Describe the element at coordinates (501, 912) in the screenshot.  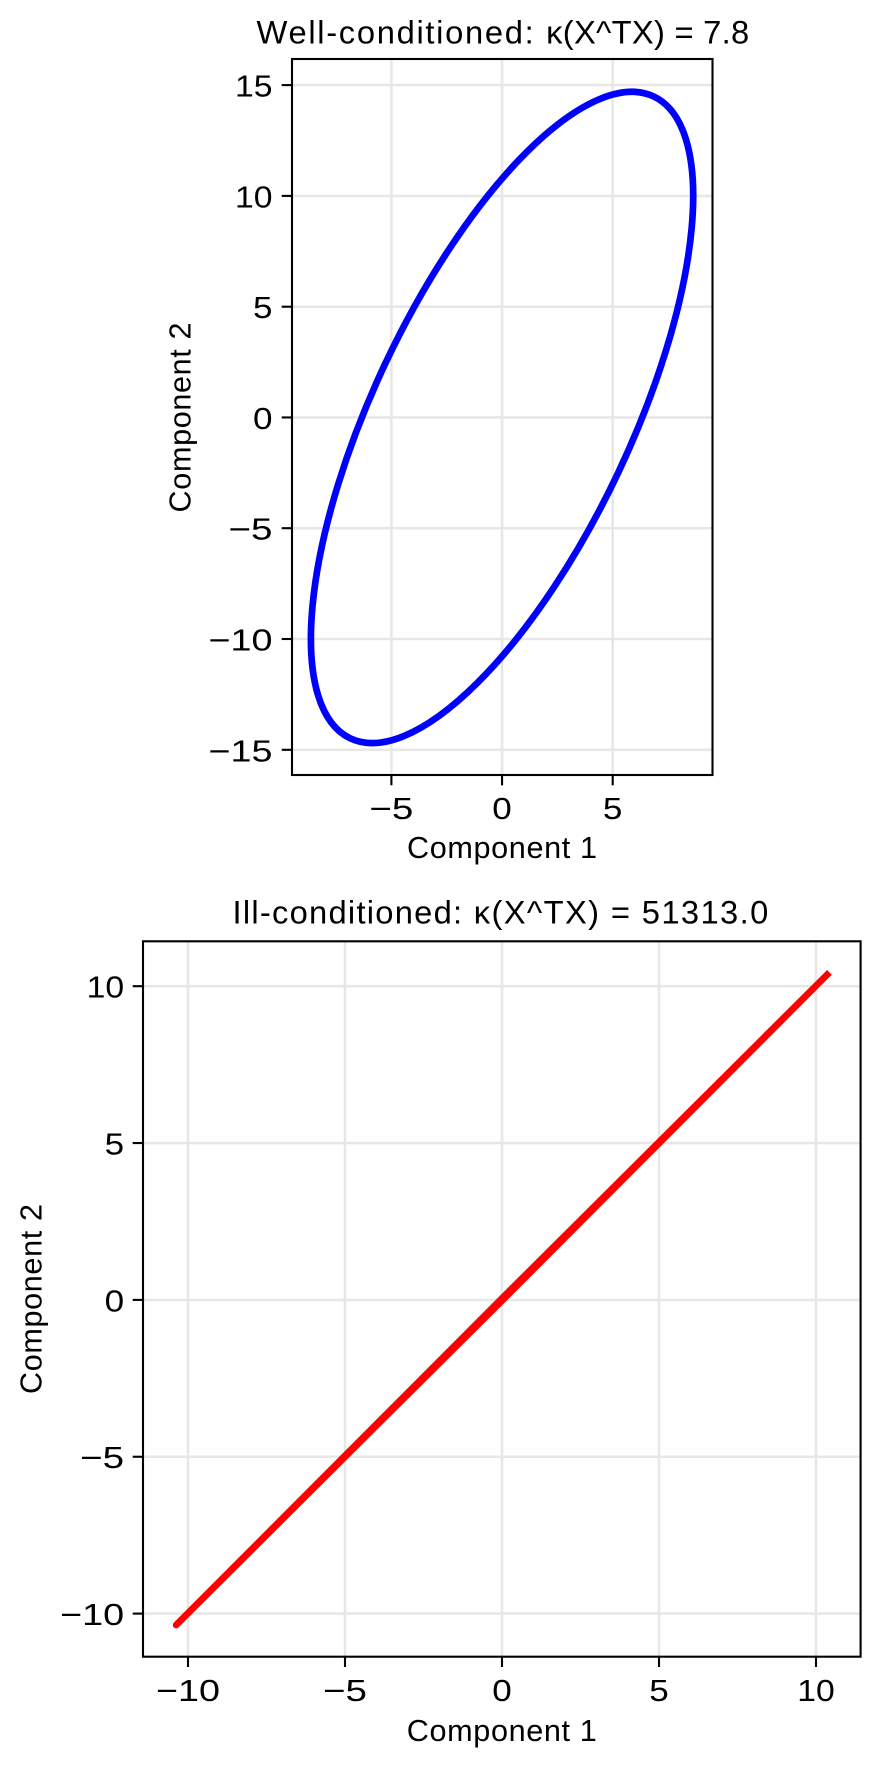
I see `svg-text:Ill-conditioned: κ(X^TX) = 513: Ill-conditioned: κ(X^TX) = 51313.0` at that location.